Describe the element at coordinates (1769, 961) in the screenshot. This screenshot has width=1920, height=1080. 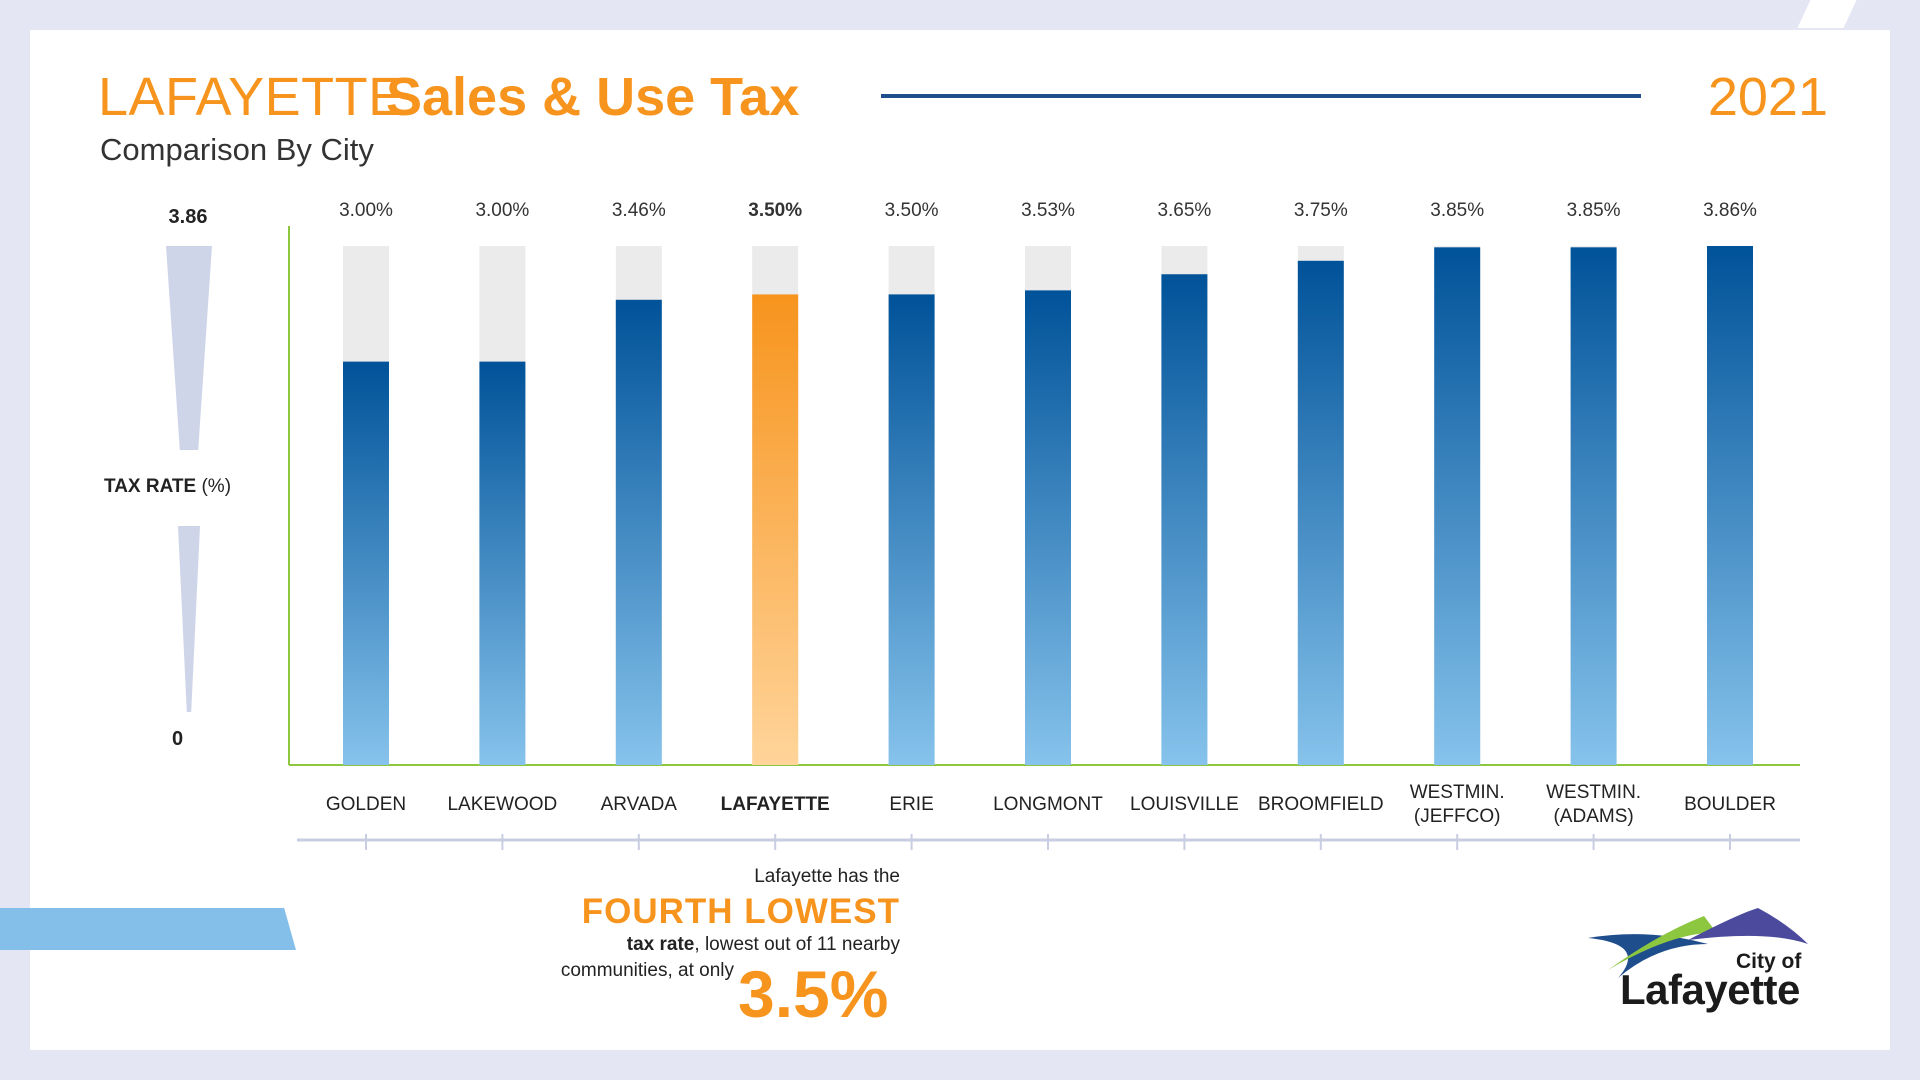
I see `logo-line1: City of` at that location.